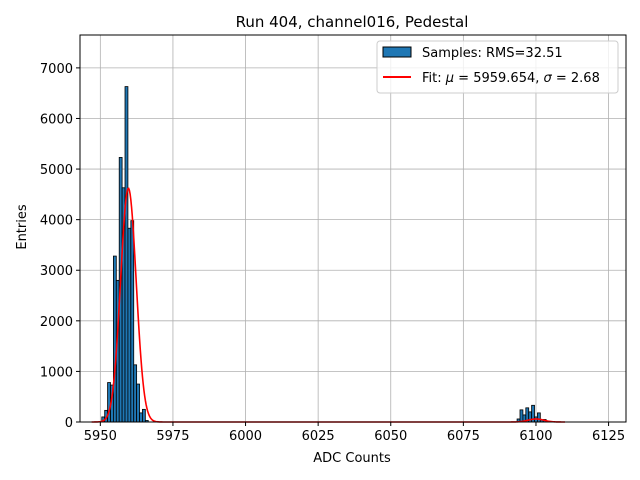 Image resolution: width=640 pixels, height=480 pixels. I want to click on y-axis-label: Entries, so click(22, 227).